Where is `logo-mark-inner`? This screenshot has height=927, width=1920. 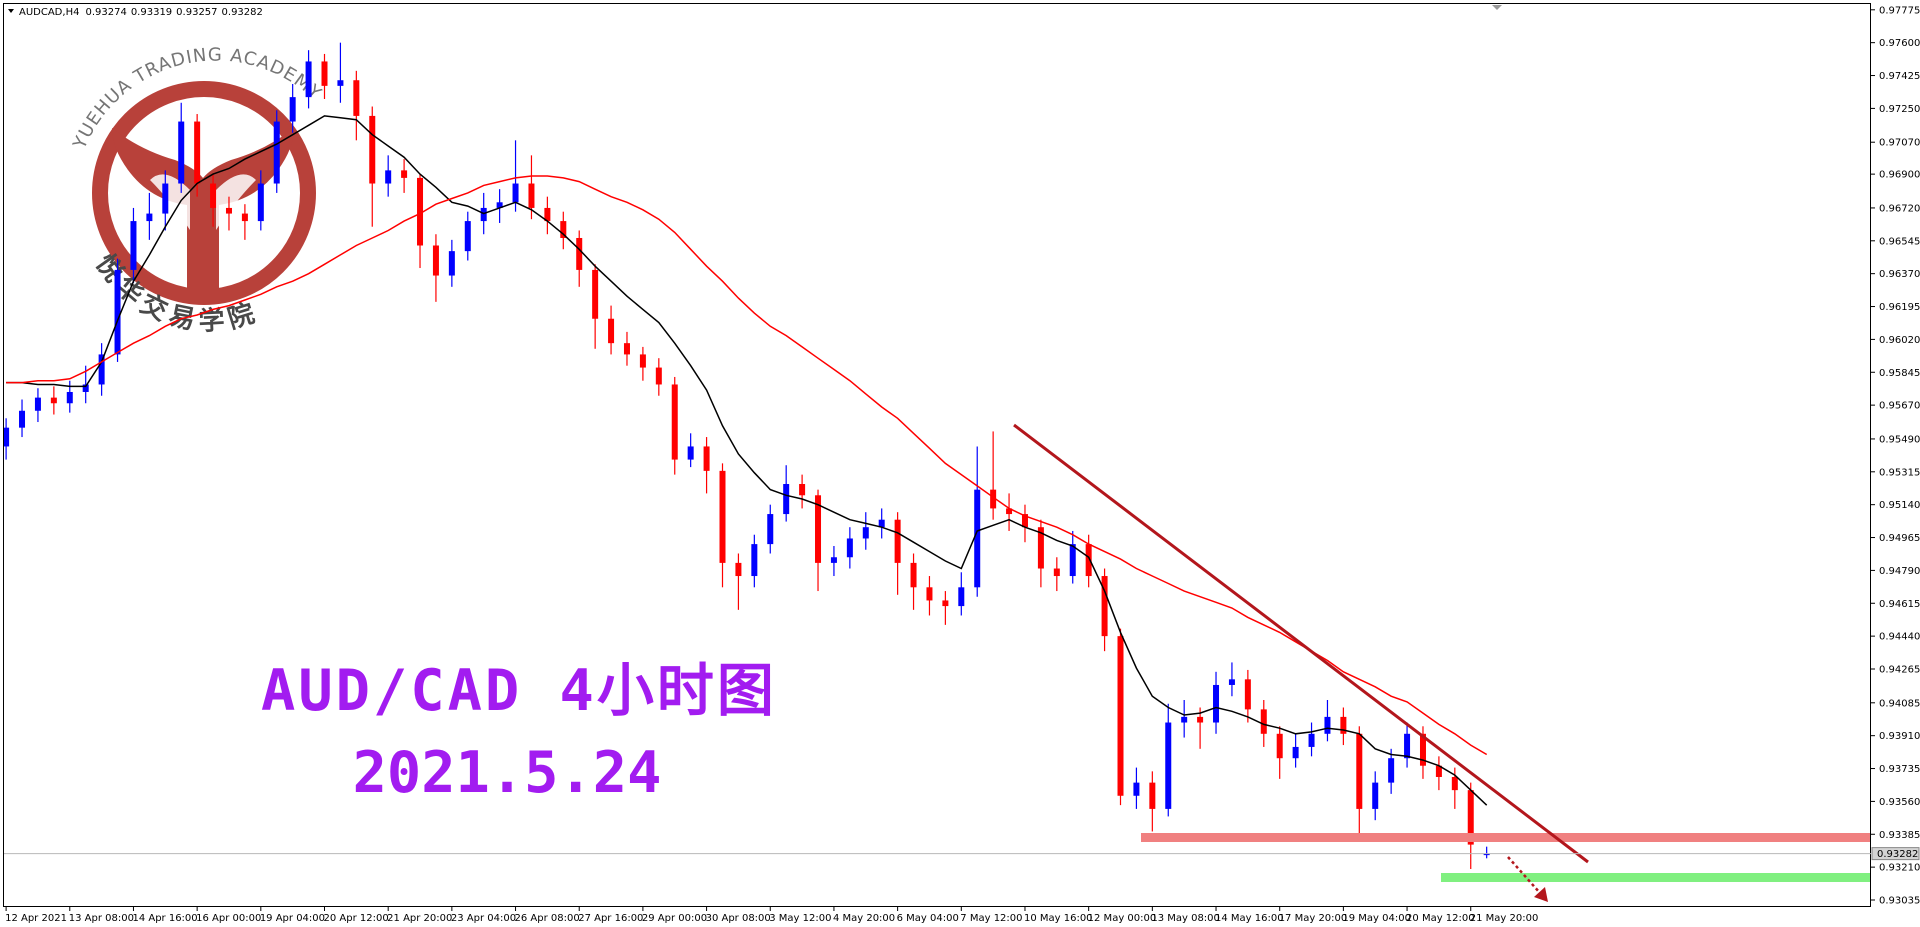 logo-mark-inner is located at coordinates (203, 202).